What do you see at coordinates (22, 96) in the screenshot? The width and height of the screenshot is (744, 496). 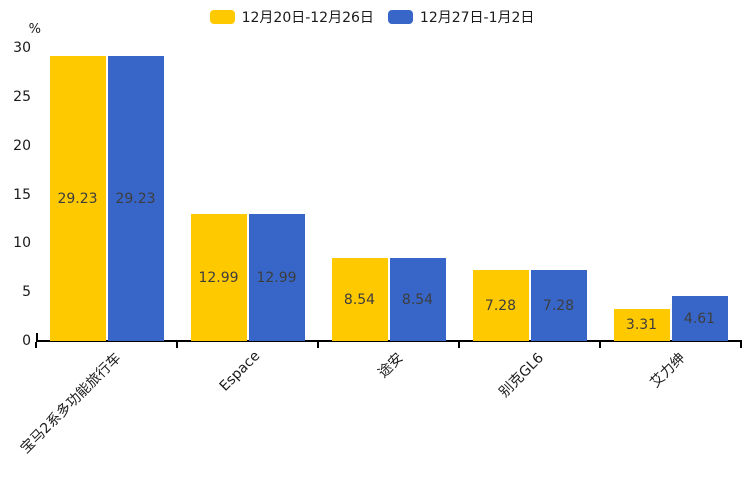 I see `y-tick-label: 25` at bounding box center [22, 96].